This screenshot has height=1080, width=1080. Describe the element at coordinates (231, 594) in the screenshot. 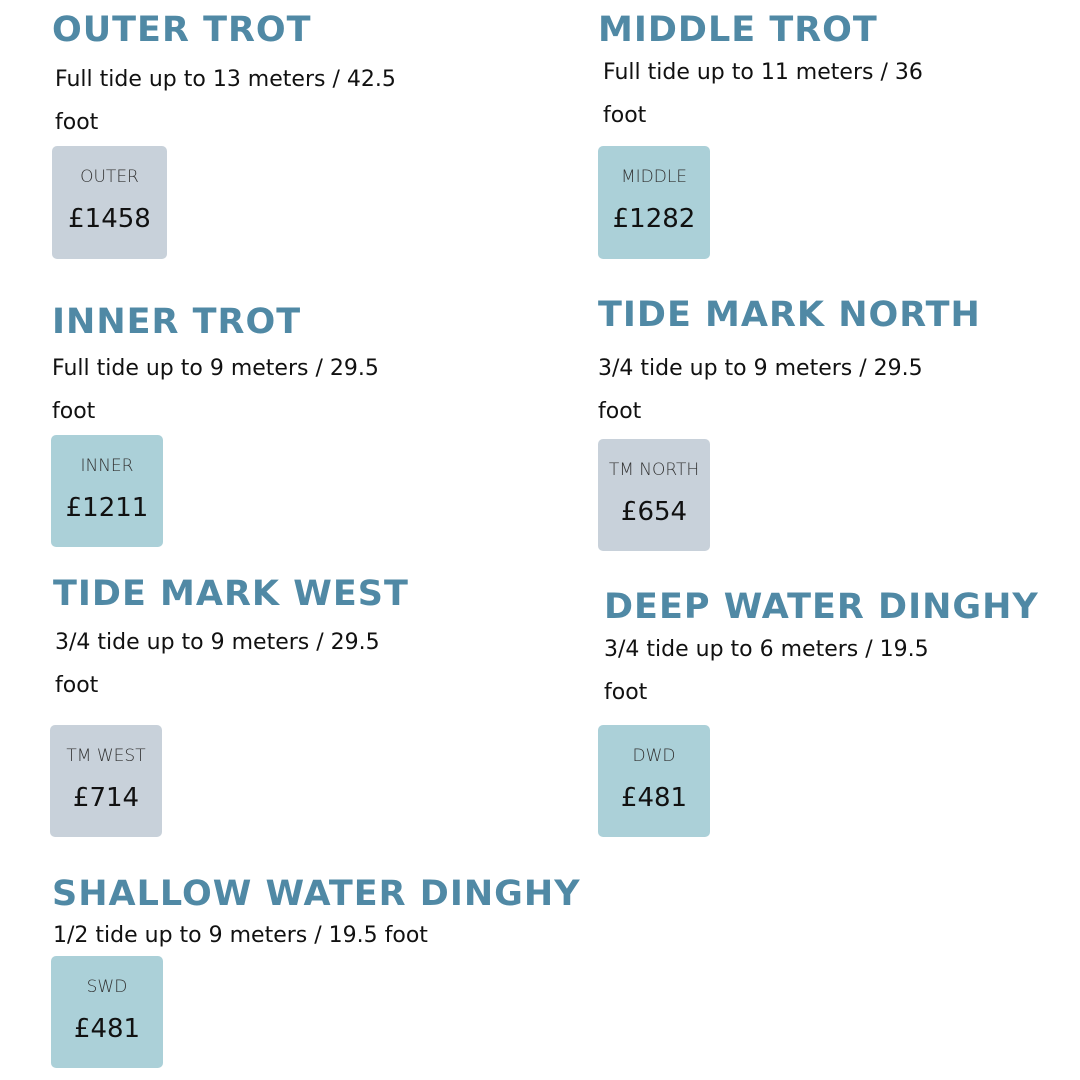

I see `card-title: TIDE MARK WEST` at that location.